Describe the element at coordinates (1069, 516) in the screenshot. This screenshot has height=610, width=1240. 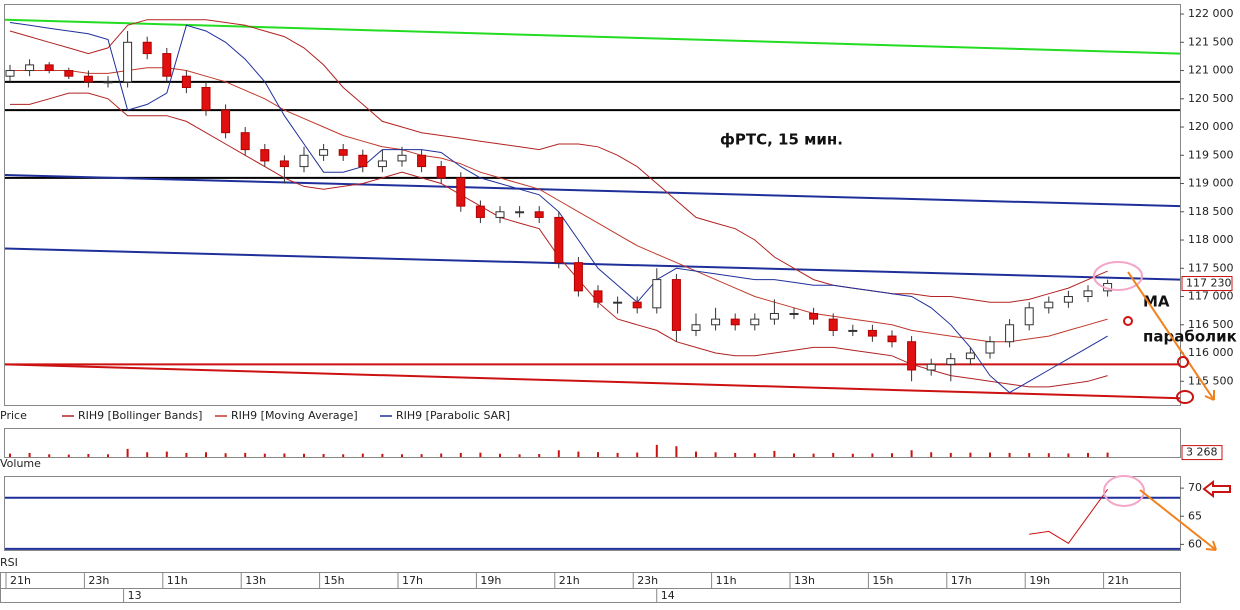
I see `rsi-line` at that location.